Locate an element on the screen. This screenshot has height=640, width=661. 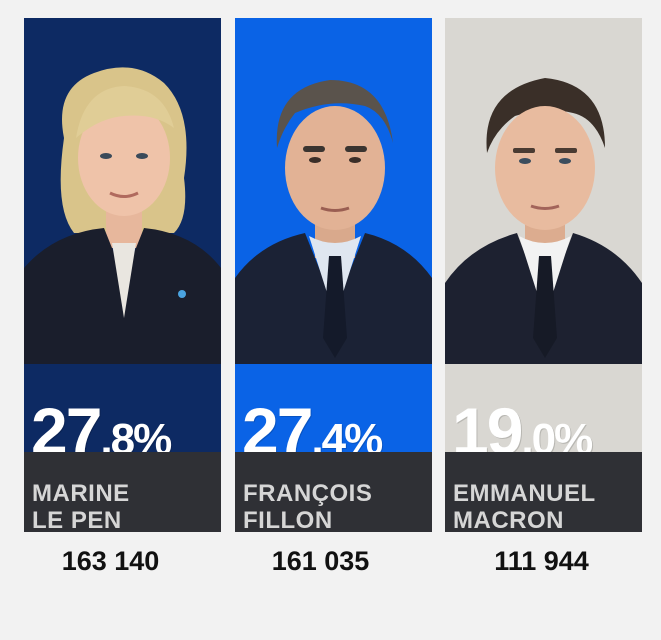
name-band: EMMANUEL MACRON is located at coordinates (543, 492).